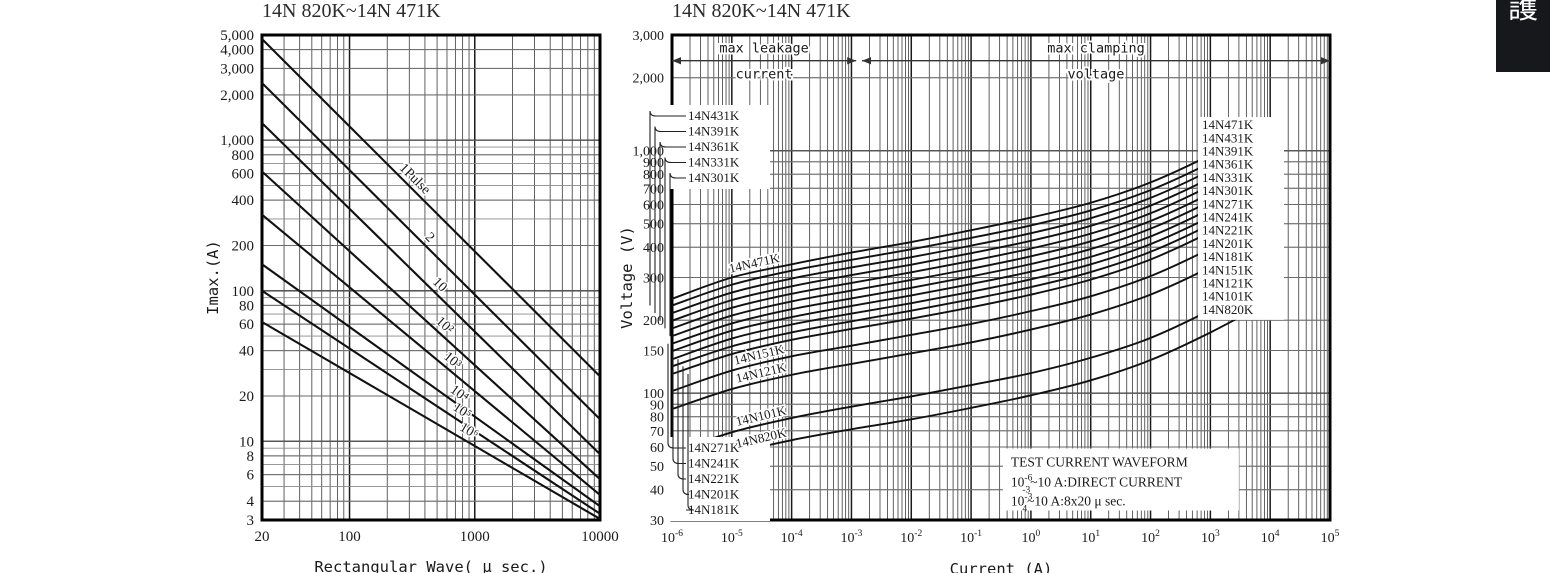  Describe the element at coordinates (1228, 164) in the screenshot. I see `right-label-14N361K: 14N361K` at that location.